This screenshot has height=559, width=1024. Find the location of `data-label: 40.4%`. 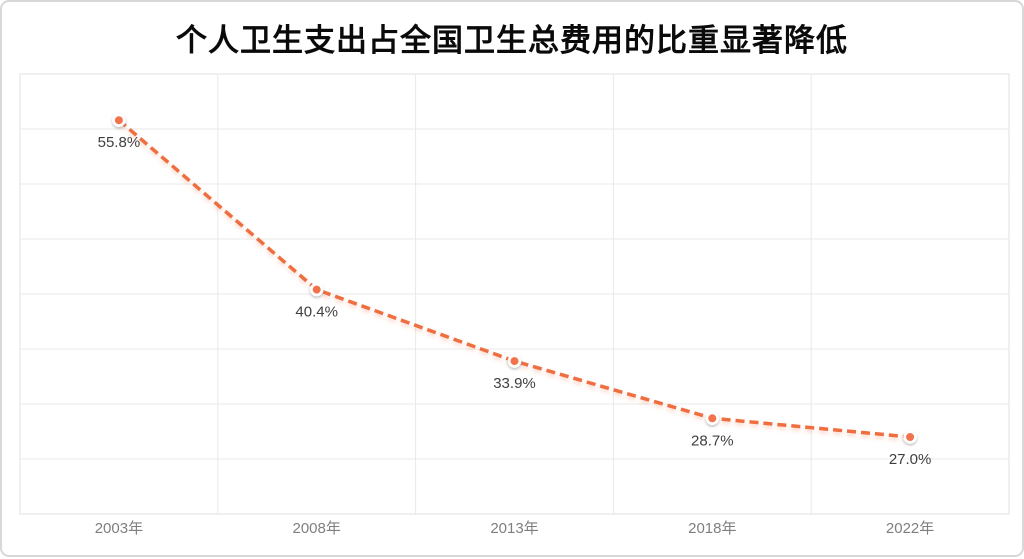

data-label: 40.4% is located at coordinates (316, 312).